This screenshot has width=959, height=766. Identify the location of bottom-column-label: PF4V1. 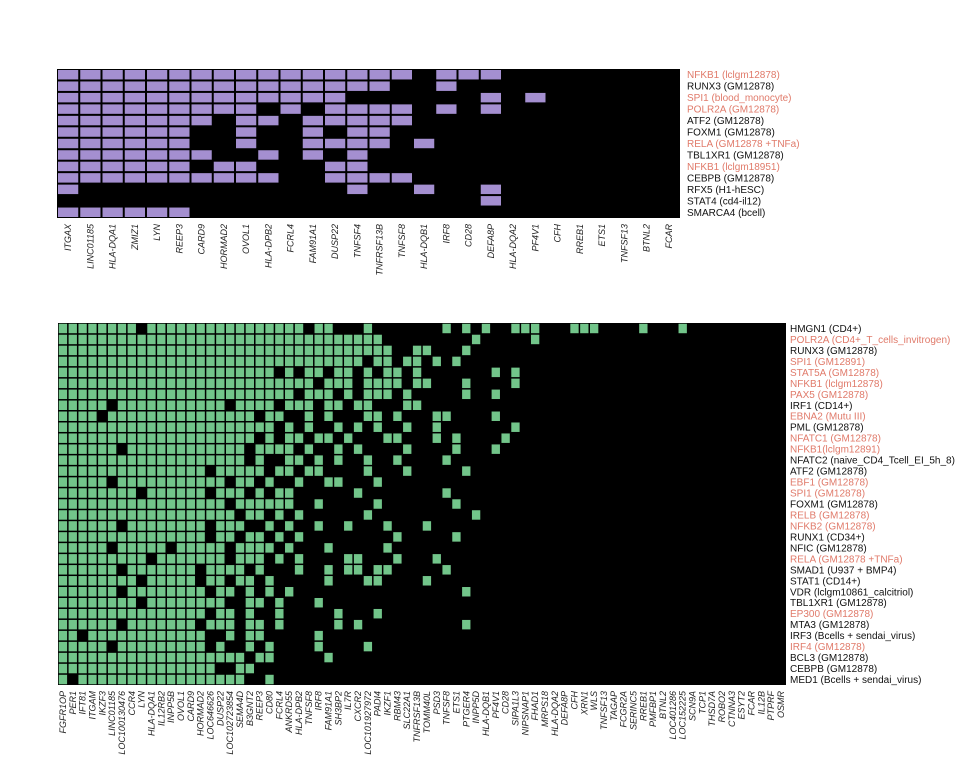
(496, 705).